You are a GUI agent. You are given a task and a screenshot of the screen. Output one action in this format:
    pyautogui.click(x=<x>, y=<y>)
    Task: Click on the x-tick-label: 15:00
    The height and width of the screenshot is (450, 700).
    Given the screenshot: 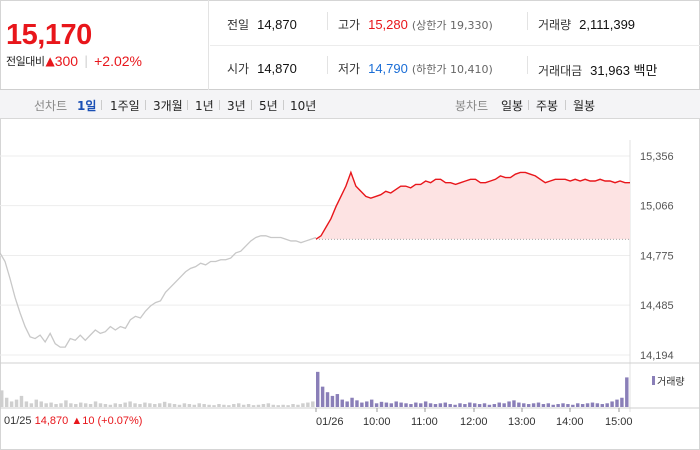 What is the action you would take?
    pyautogui.click(x=619, y=422)
    